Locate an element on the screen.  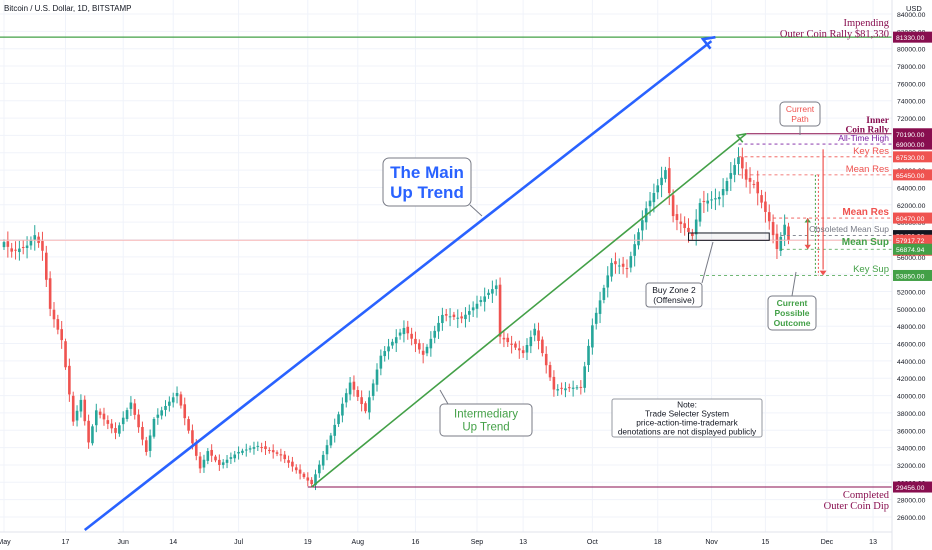
level-81330-00-badge-text: 81330.00 is located at coordinates (910, 38).